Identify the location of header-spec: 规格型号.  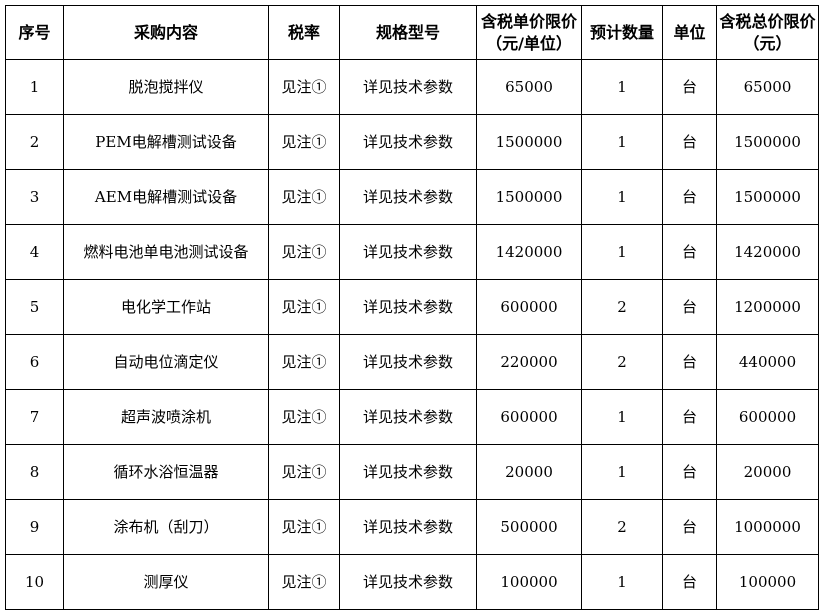
(408, 32).